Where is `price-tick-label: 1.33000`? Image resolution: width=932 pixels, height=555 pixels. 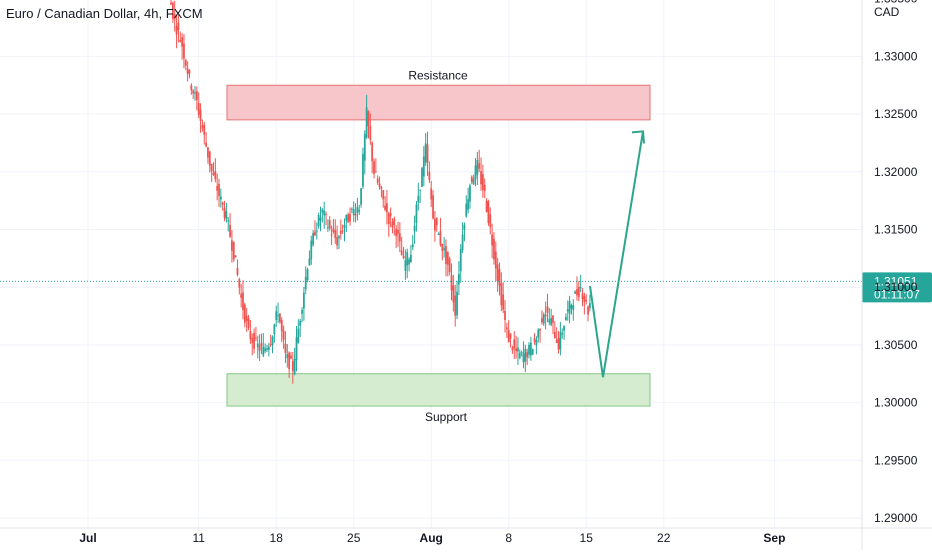
price-tick-label: 1.33000 is located at coordinates (896, 56).